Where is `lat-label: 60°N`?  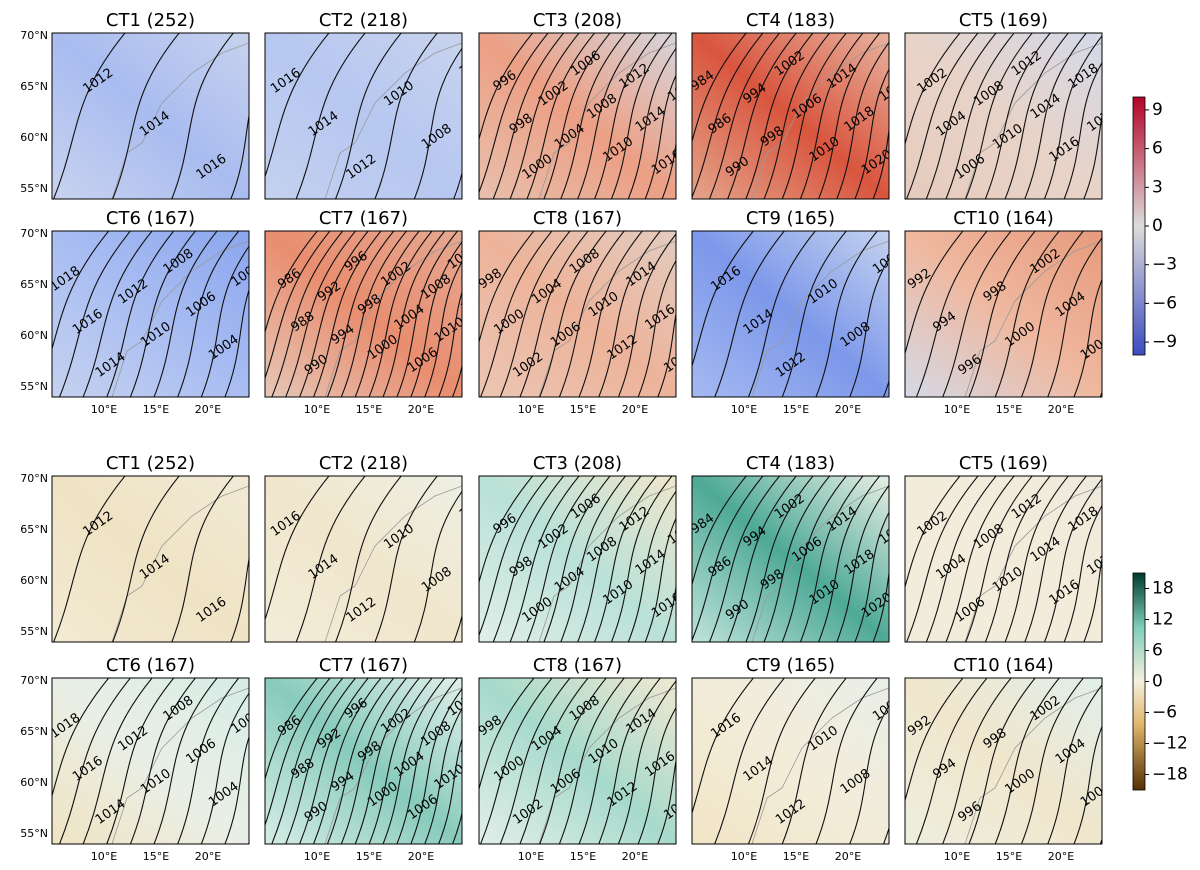
lat-label: 60°N is located at coordinates (34, 137).